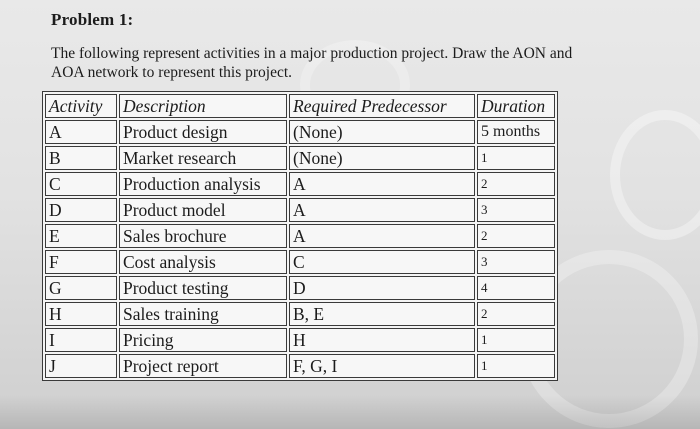 Image resolution: width=700 pixels, height=429 pixels. I want to click on cell-duration: 4, so click(516, 288).